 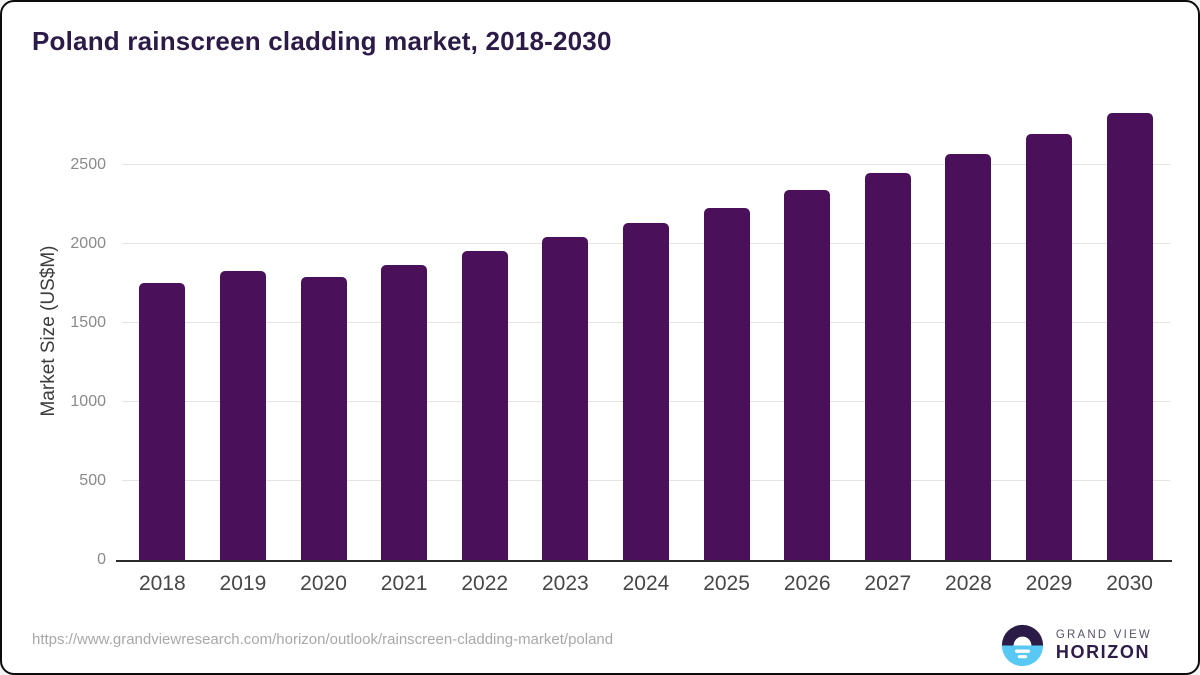 I want to click on grandview-horizon-logo: GRAND VIEW HORIZON, so click(x=1076, y=645).